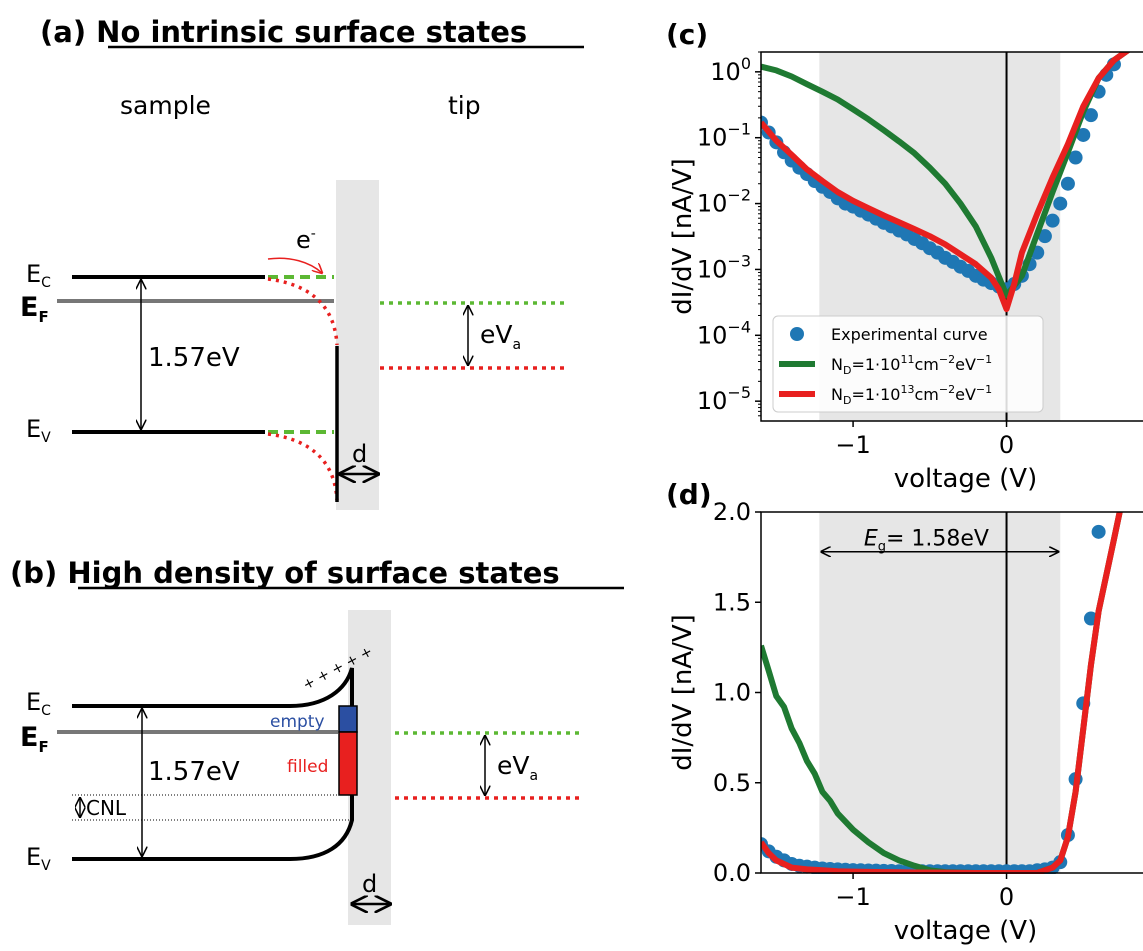 Image resolution: width=1143 pixels, height=951 pixels. I want to click on chart-c-plot-area, so click(946, 182).